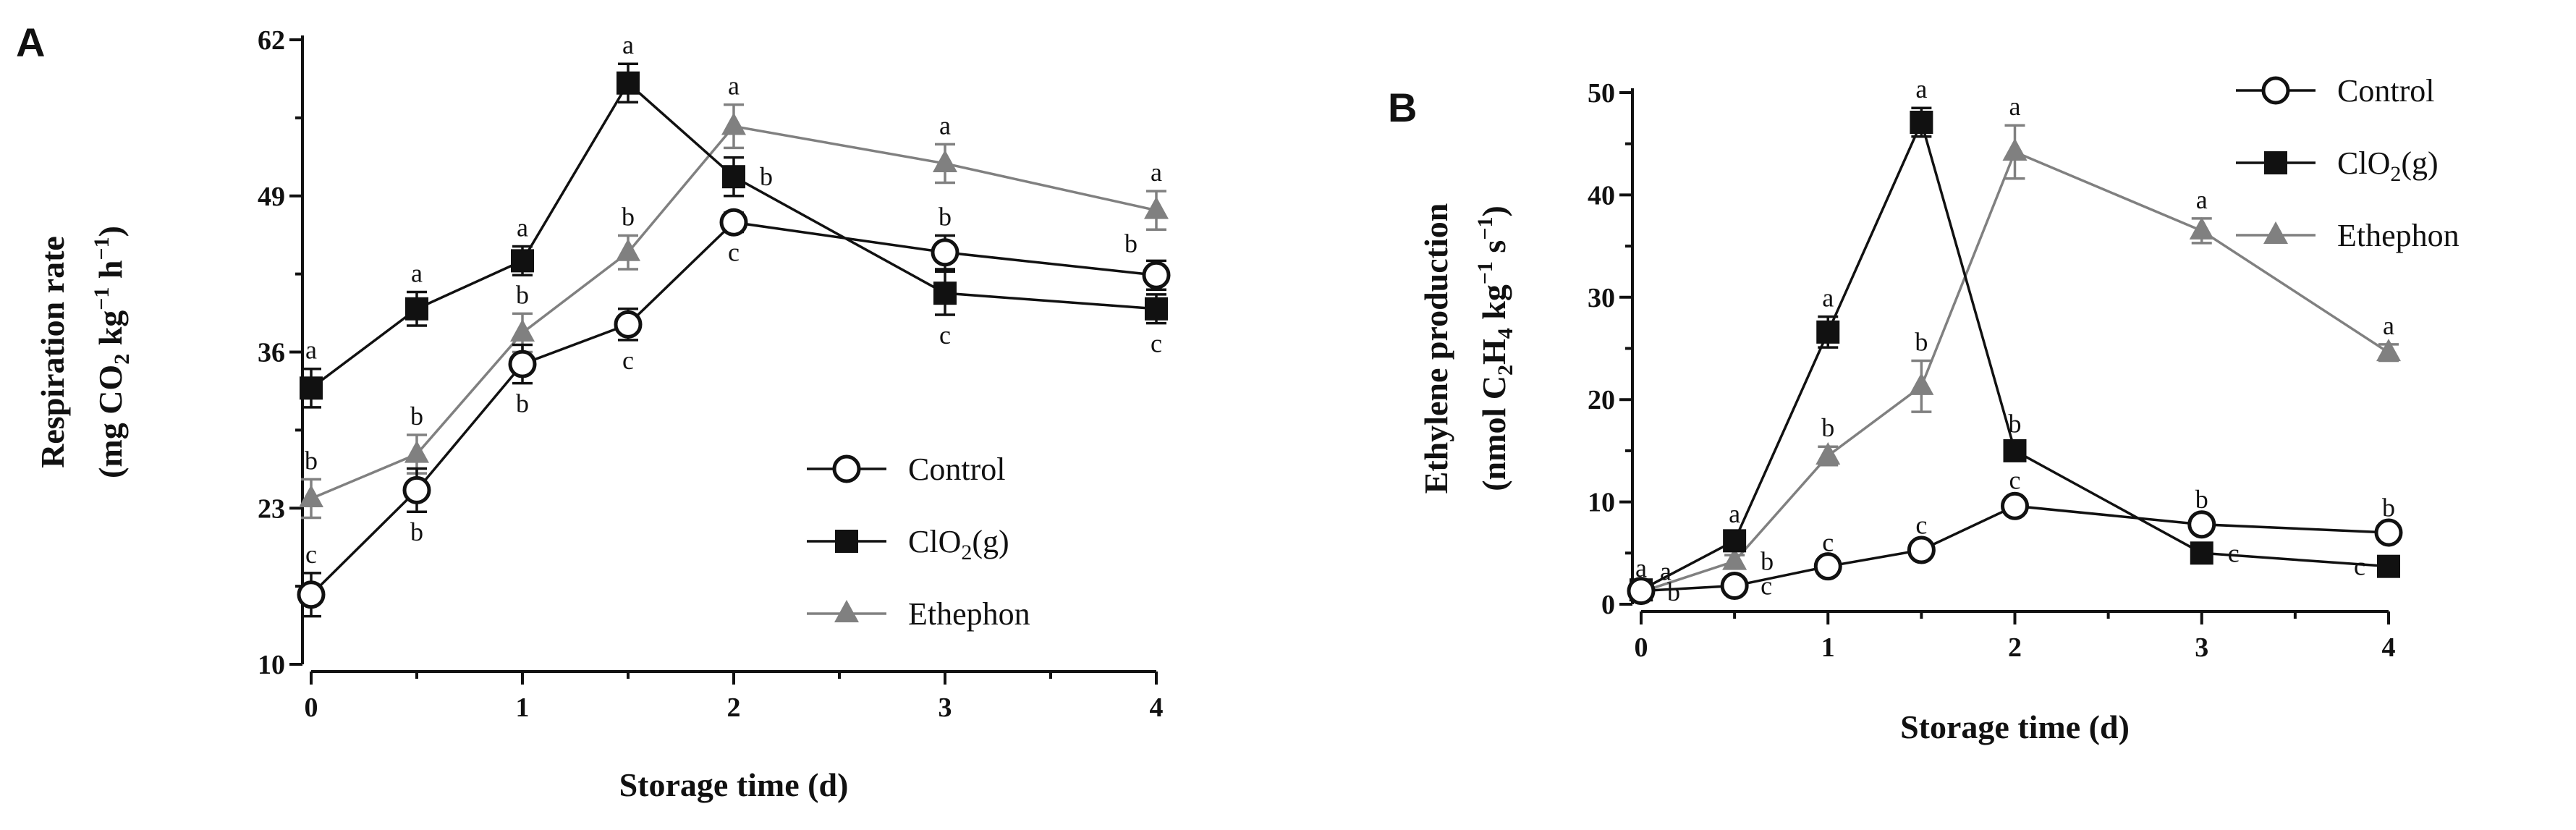 This screenshot has width=2576, height=830. I want to click on unit-subscript: 2, so click(1505, 370).